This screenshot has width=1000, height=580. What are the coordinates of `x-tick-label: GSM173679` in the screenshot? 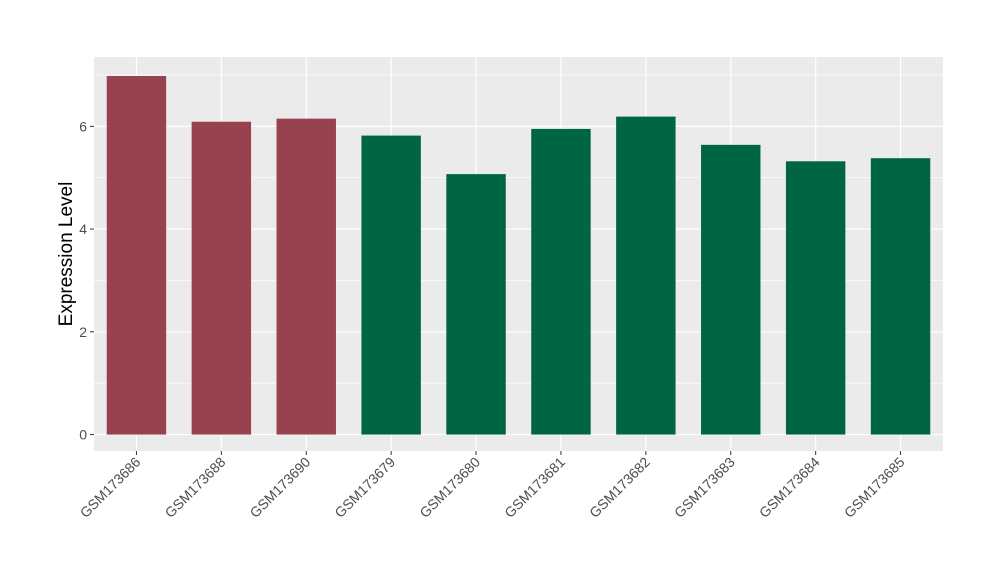 It's located at (364, 487).